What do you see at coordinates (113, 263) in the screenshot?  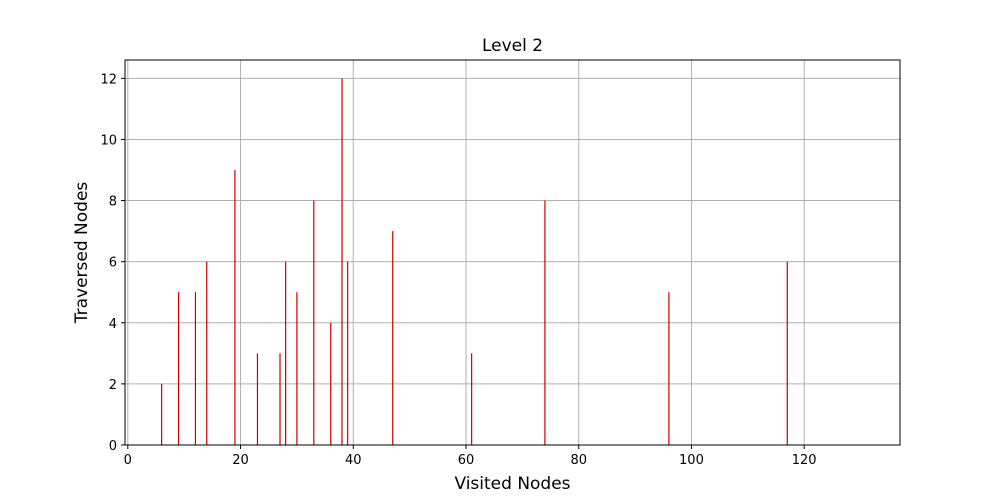 I see `y-tick-label: 6` at bounding box center [113, 263].